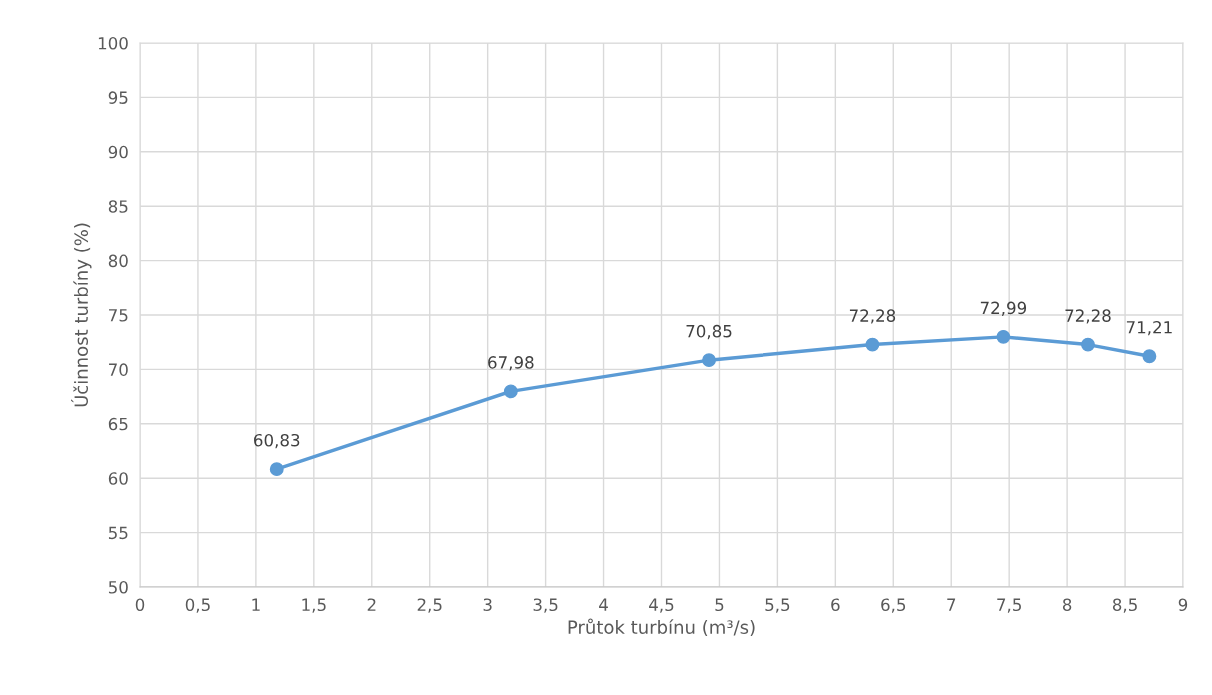 The height and width of the screenshot is (695, 1212). What do you see at coordinates (314, 605) in the screenshot?
I see `x-tick-label: 1,5` at bounding box center [314, 605].